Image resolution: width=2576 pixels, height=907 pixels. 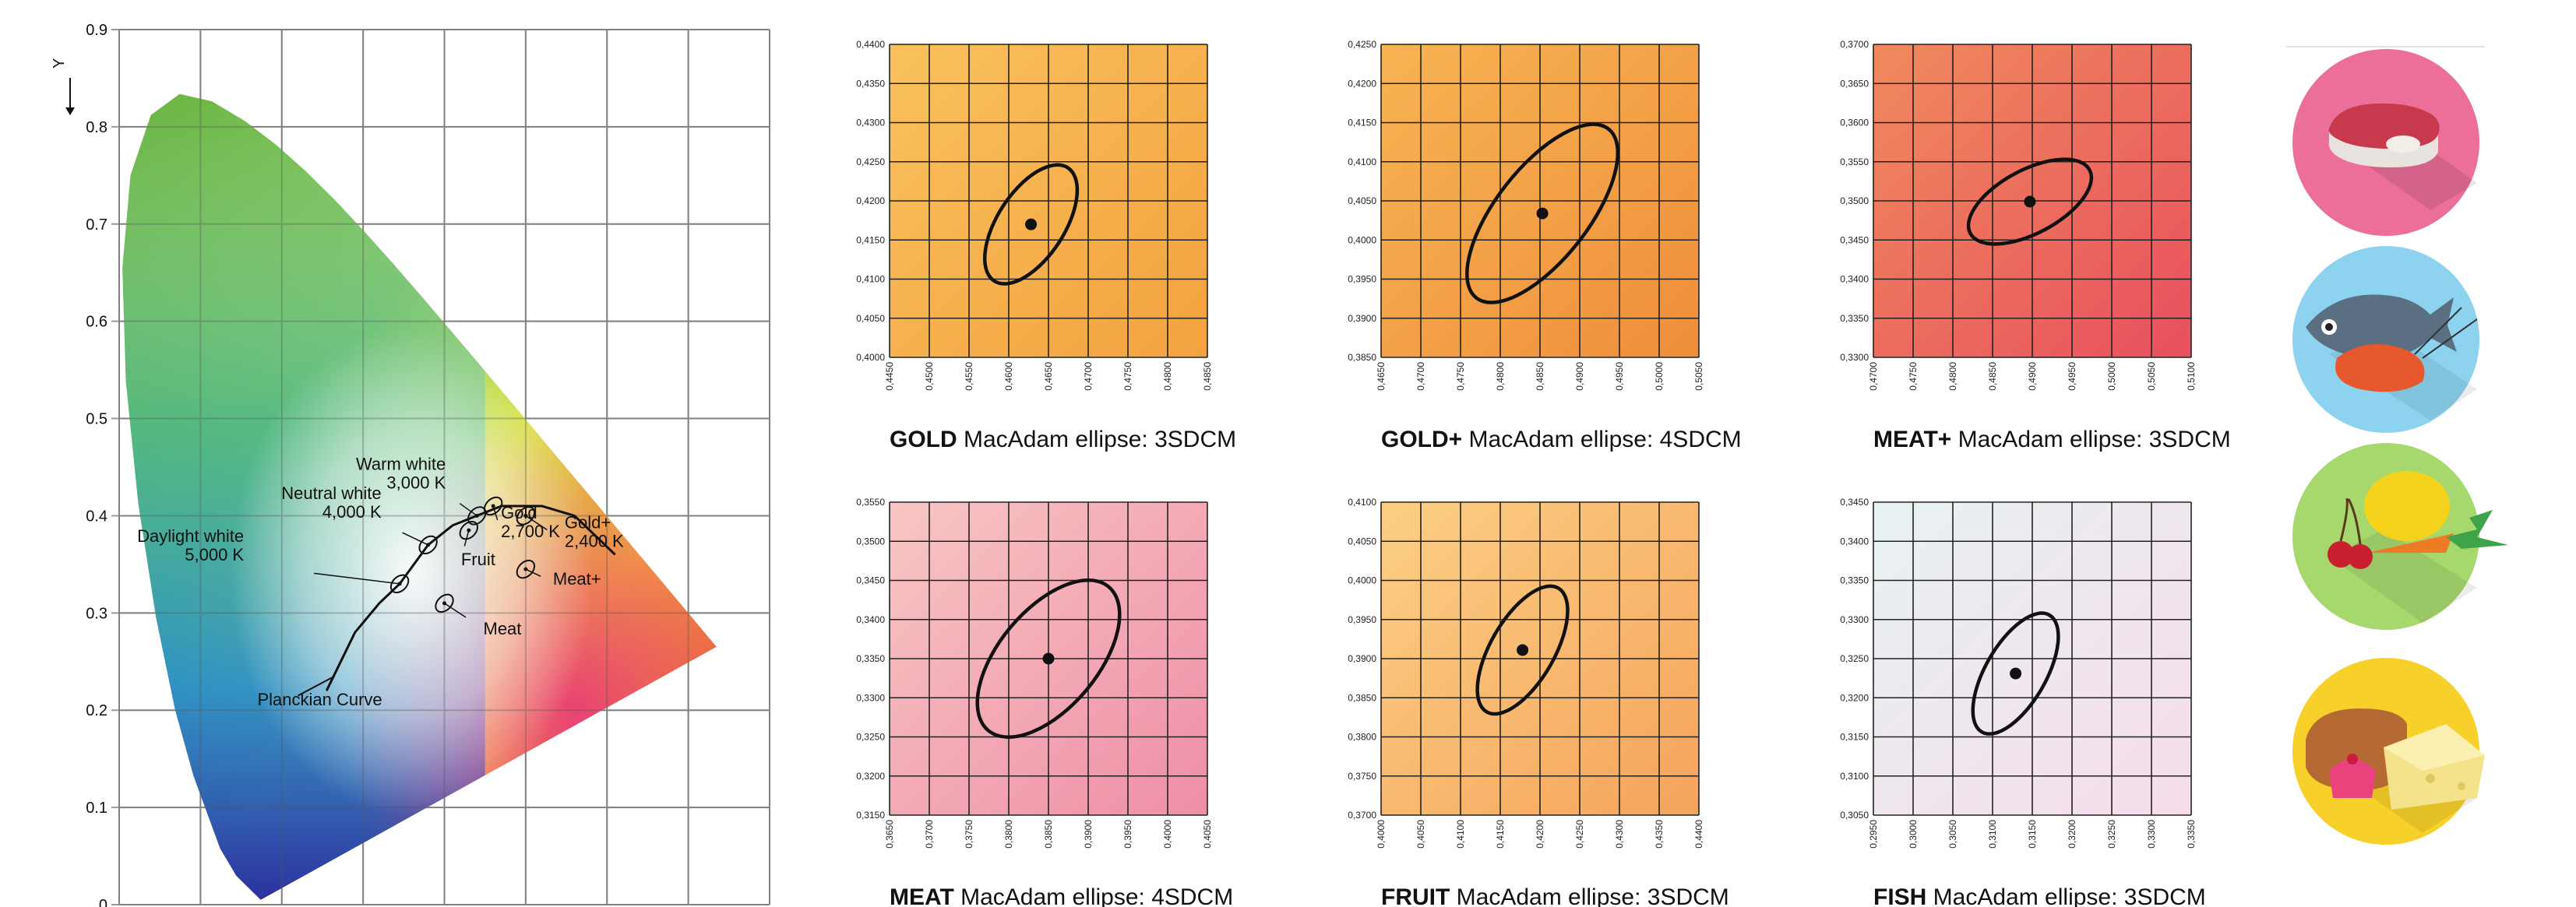 I want to click on x-tick-label: 0,4000, so click(x=1381, y=834).